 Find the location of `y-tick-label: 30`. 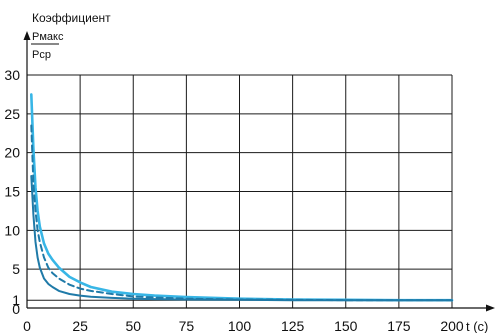

y-tick-label: 30 is located at coordinates (12, 75).